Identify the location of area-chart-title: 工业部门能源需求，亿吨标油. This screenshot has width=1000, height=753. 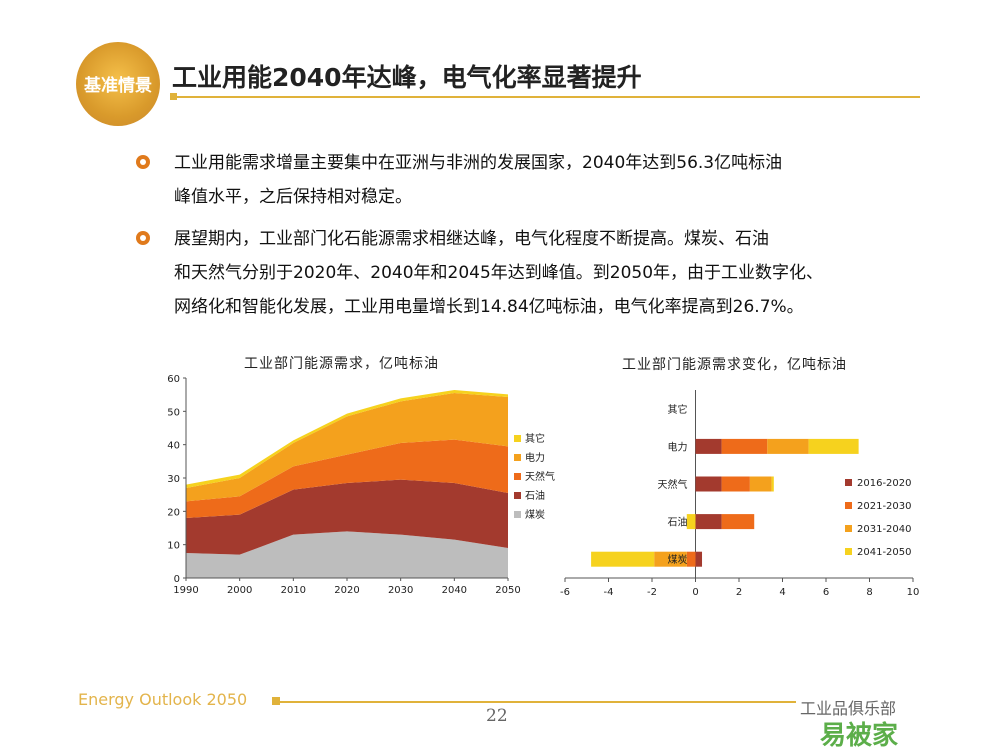
(341, 364).